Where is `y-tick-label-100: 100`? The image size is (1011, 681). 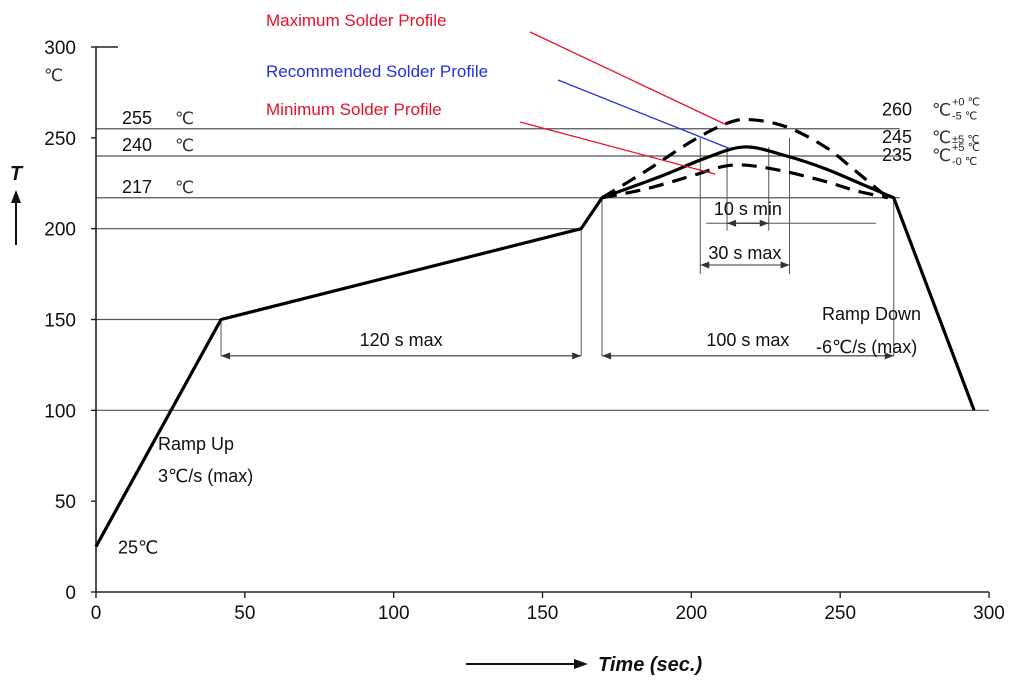 y-tick-label-100: 100 is located at coordinates (60, 411).